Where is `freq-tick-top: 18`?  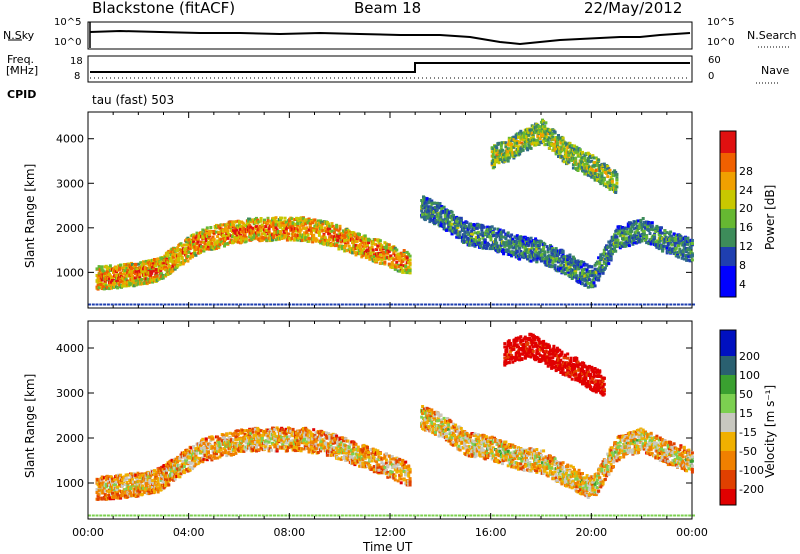
freq-tick-top: 18 is located at coordinates (76, 61).